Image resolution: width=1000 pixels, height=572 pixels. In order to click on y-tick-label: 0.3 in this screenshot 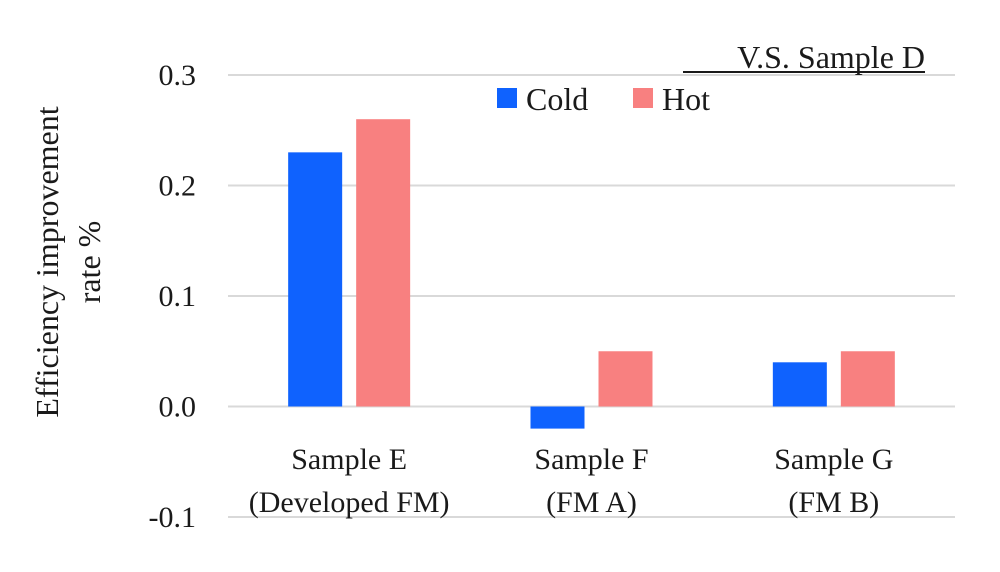, I will do `click(178, 75)`.